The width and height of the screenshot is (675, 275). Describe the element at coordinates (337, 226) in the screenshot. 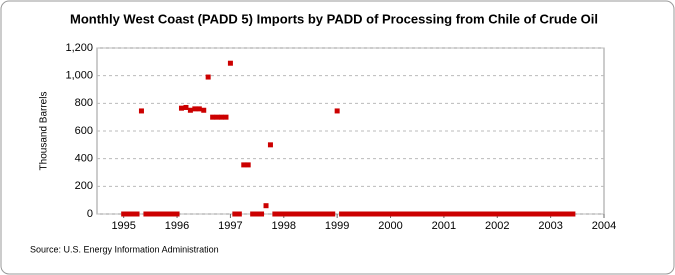

I see `x-tick-label: 1999` at that location.